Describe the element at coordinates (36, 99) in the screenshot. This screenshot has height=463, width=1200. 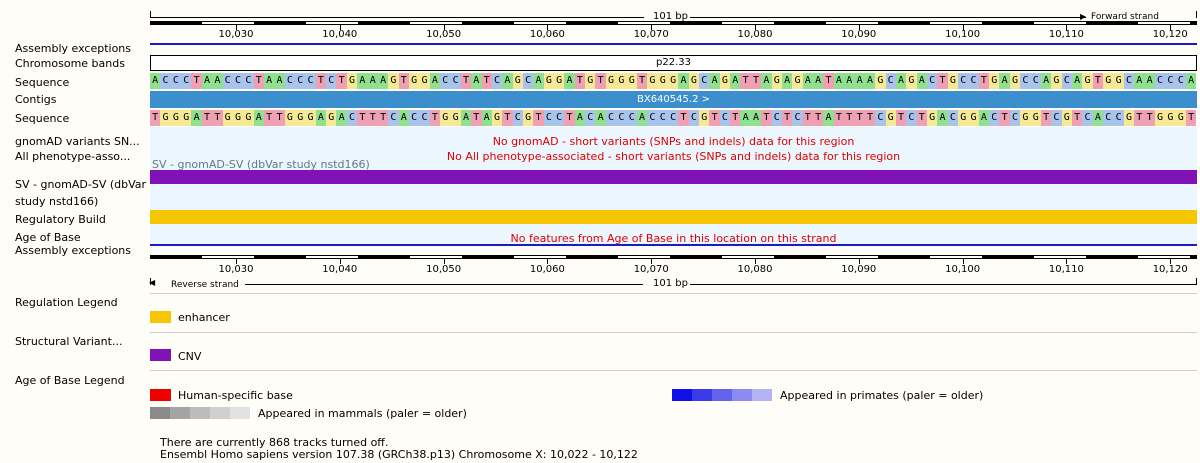
I see `track-label-contigs: Contigs` at that location.